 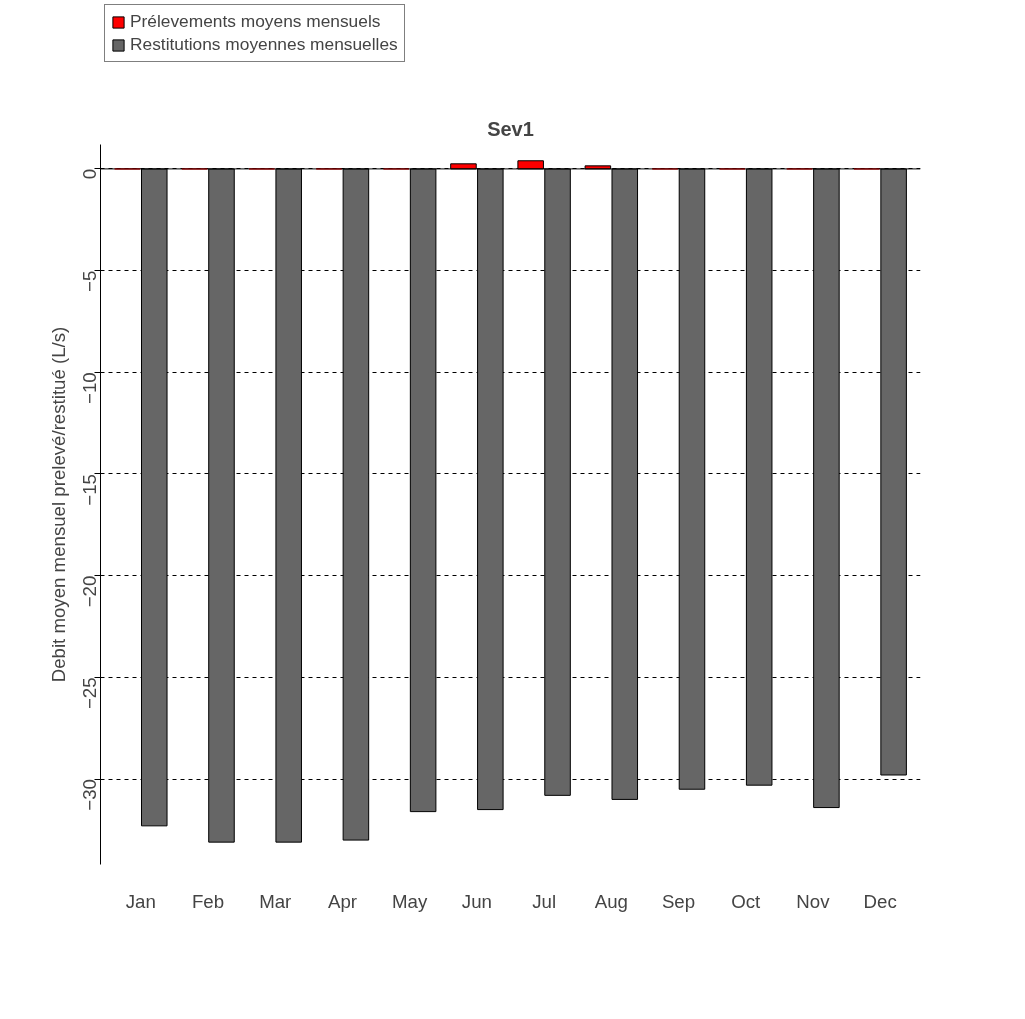 I want to click on y-axis-title: Debit moyen mensuel prelevé/restitué (L/s), so click(x=58, y=504).